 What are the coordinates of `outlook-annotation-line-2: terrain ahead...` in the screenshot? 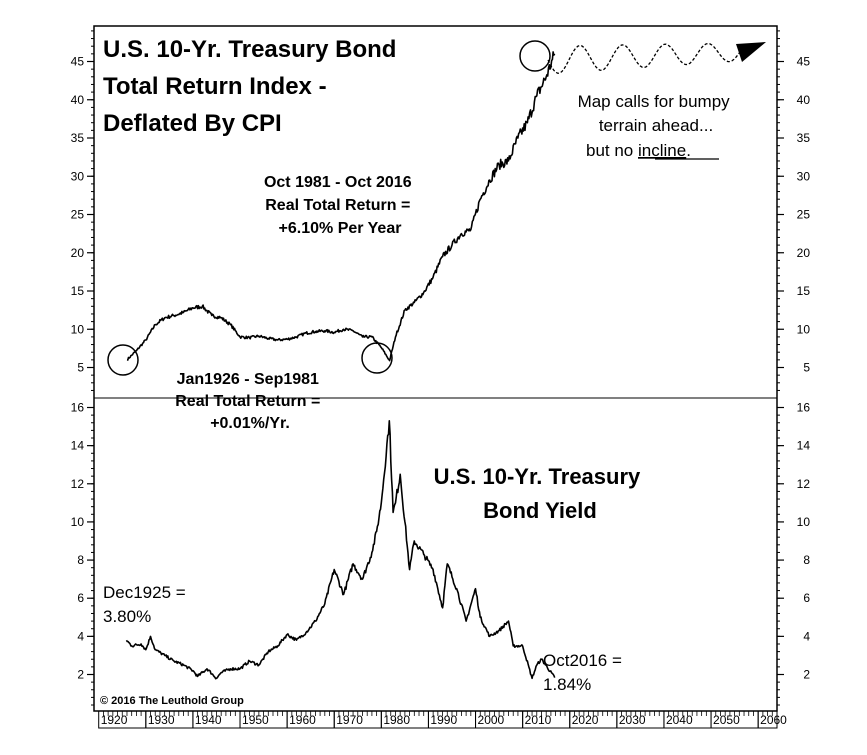 It's located at (656, 125).